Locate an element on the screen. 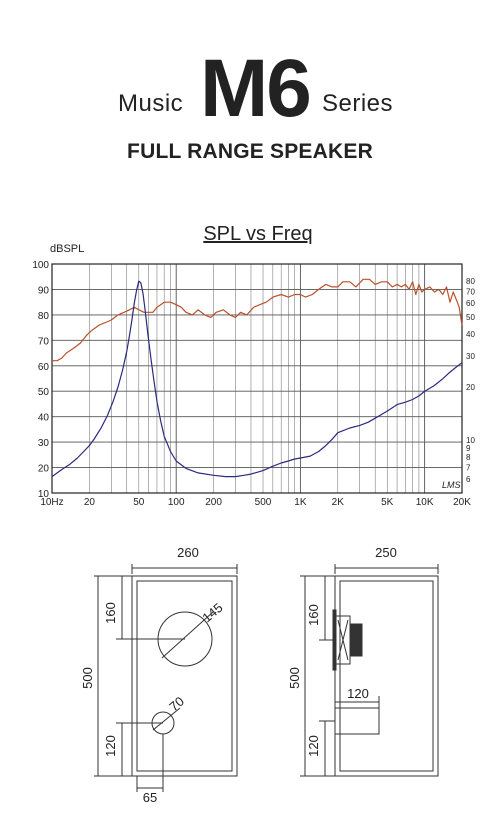  y-tick-label: 70 is located at coordinates (44, 341).